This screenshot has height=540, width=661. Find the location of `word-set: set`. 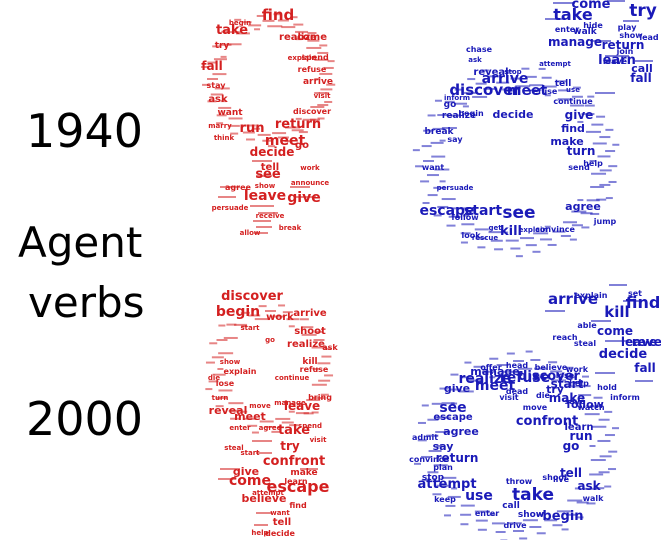

word-set: set is located at coordinates (635, 293).